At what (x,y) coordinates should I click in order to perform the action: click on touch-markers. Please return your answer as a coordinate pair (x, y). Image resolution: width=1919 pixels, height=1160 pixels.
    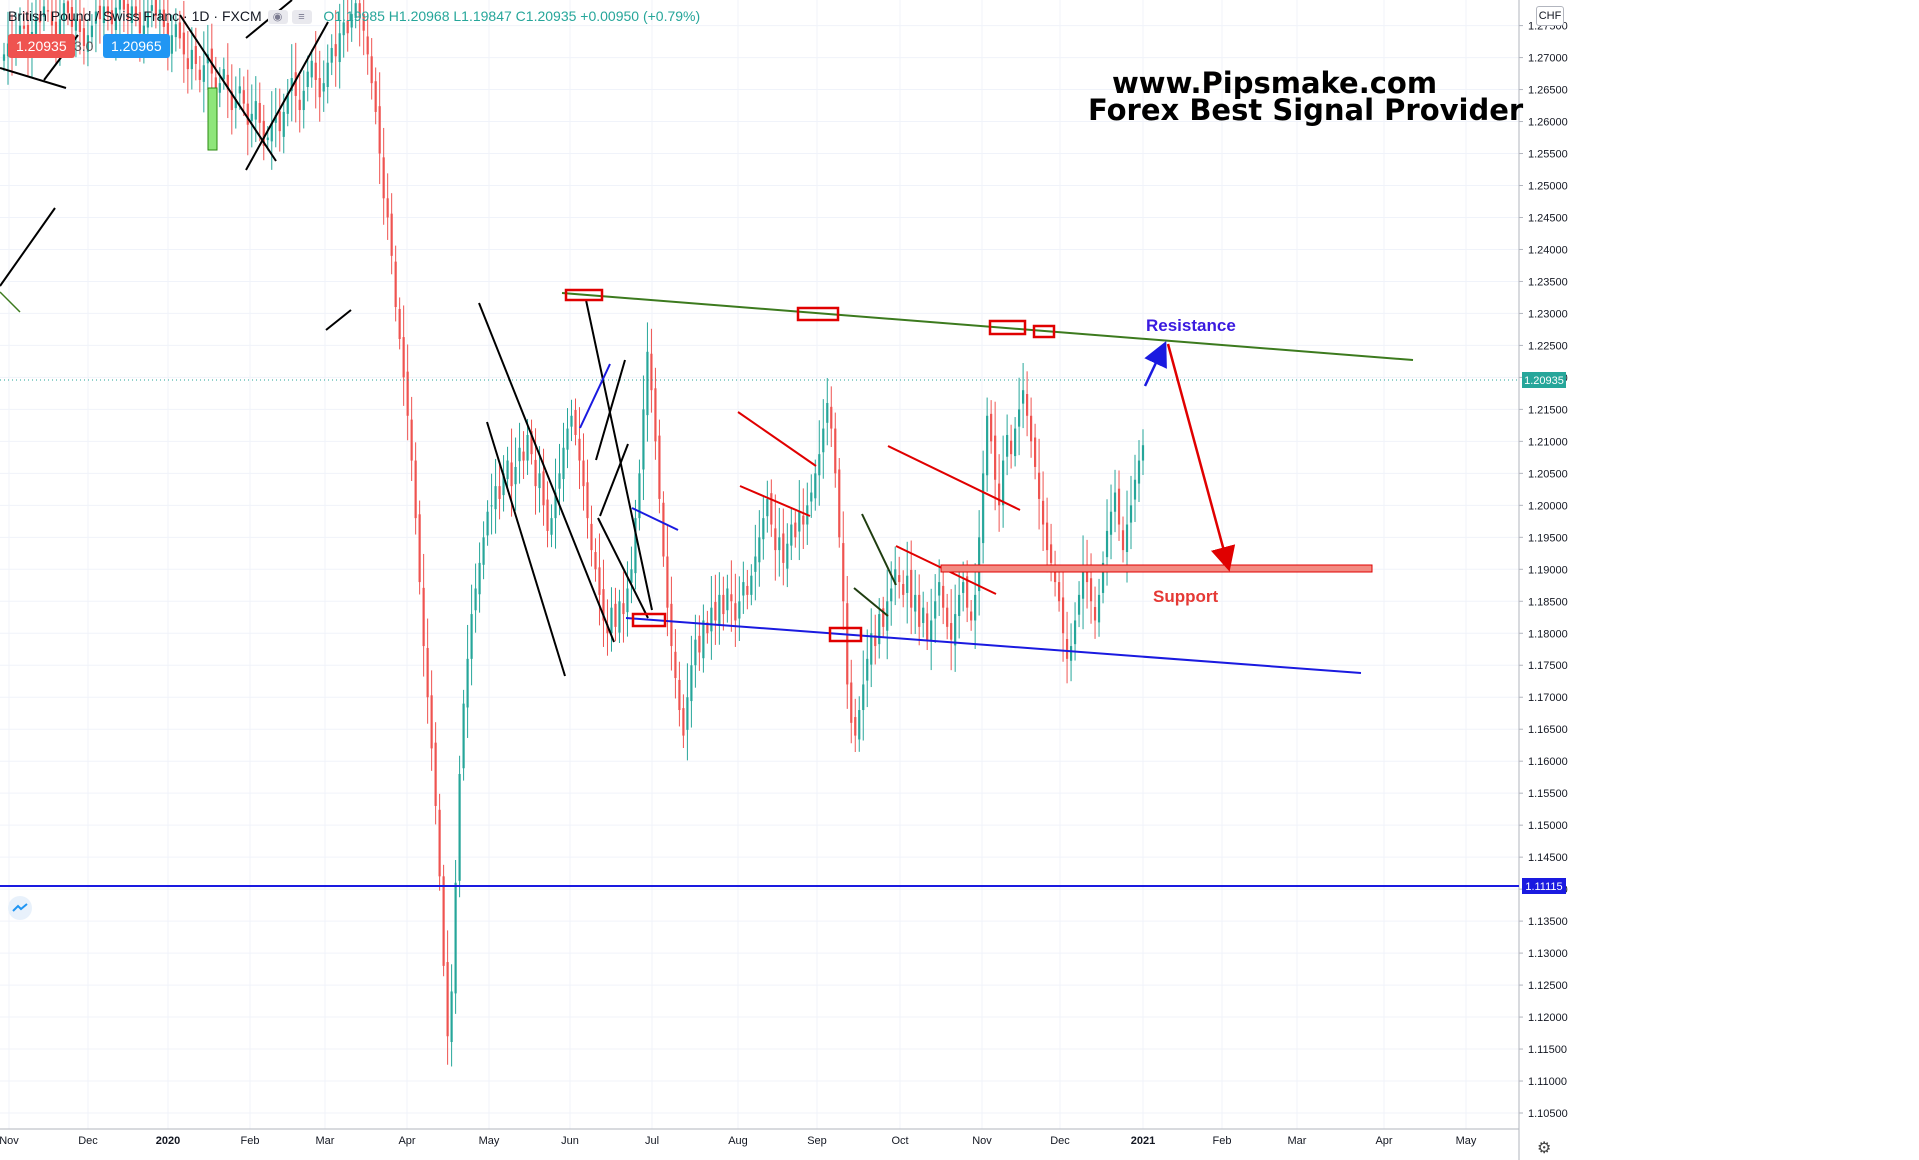
    Looking at the image, I should click on (810, 465).